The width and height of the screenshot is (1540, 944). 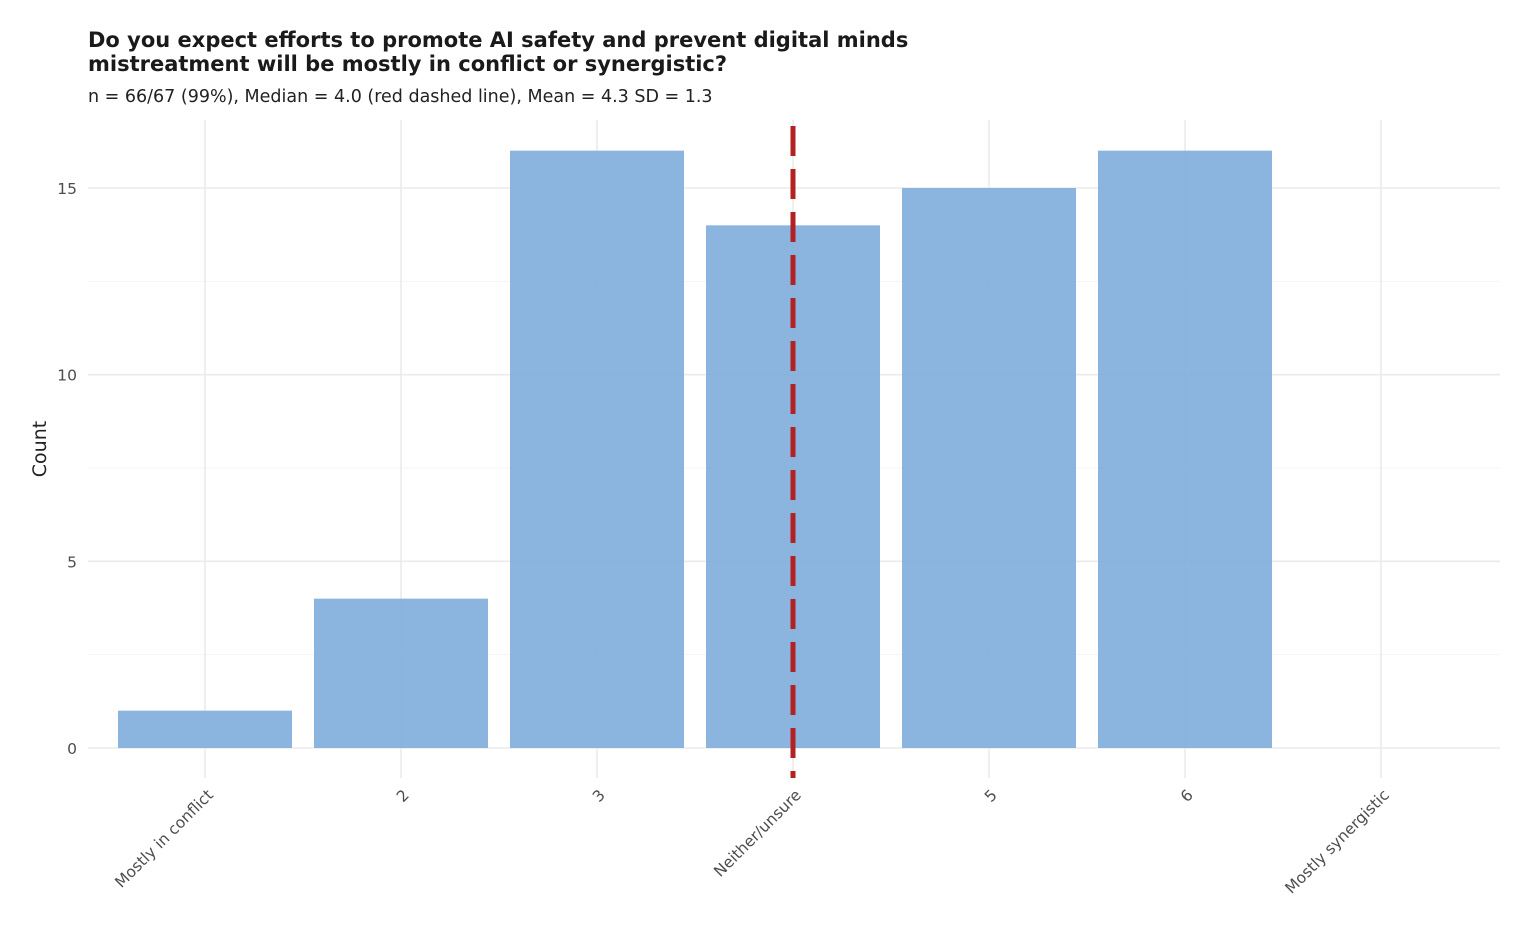 I want to click on y-axis-ticks: 0 5 10 15, so click(x=67, y=469).